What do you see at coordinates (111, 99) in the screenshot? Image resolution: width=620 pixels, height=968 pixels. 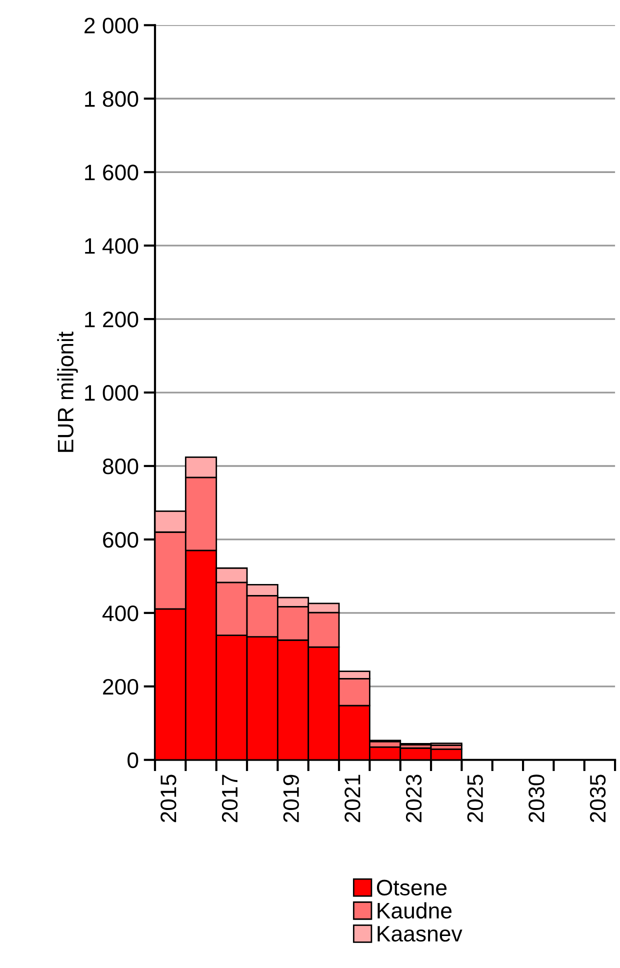 I see `y-tick-label: 1 800` at bounding box center [111, 99].